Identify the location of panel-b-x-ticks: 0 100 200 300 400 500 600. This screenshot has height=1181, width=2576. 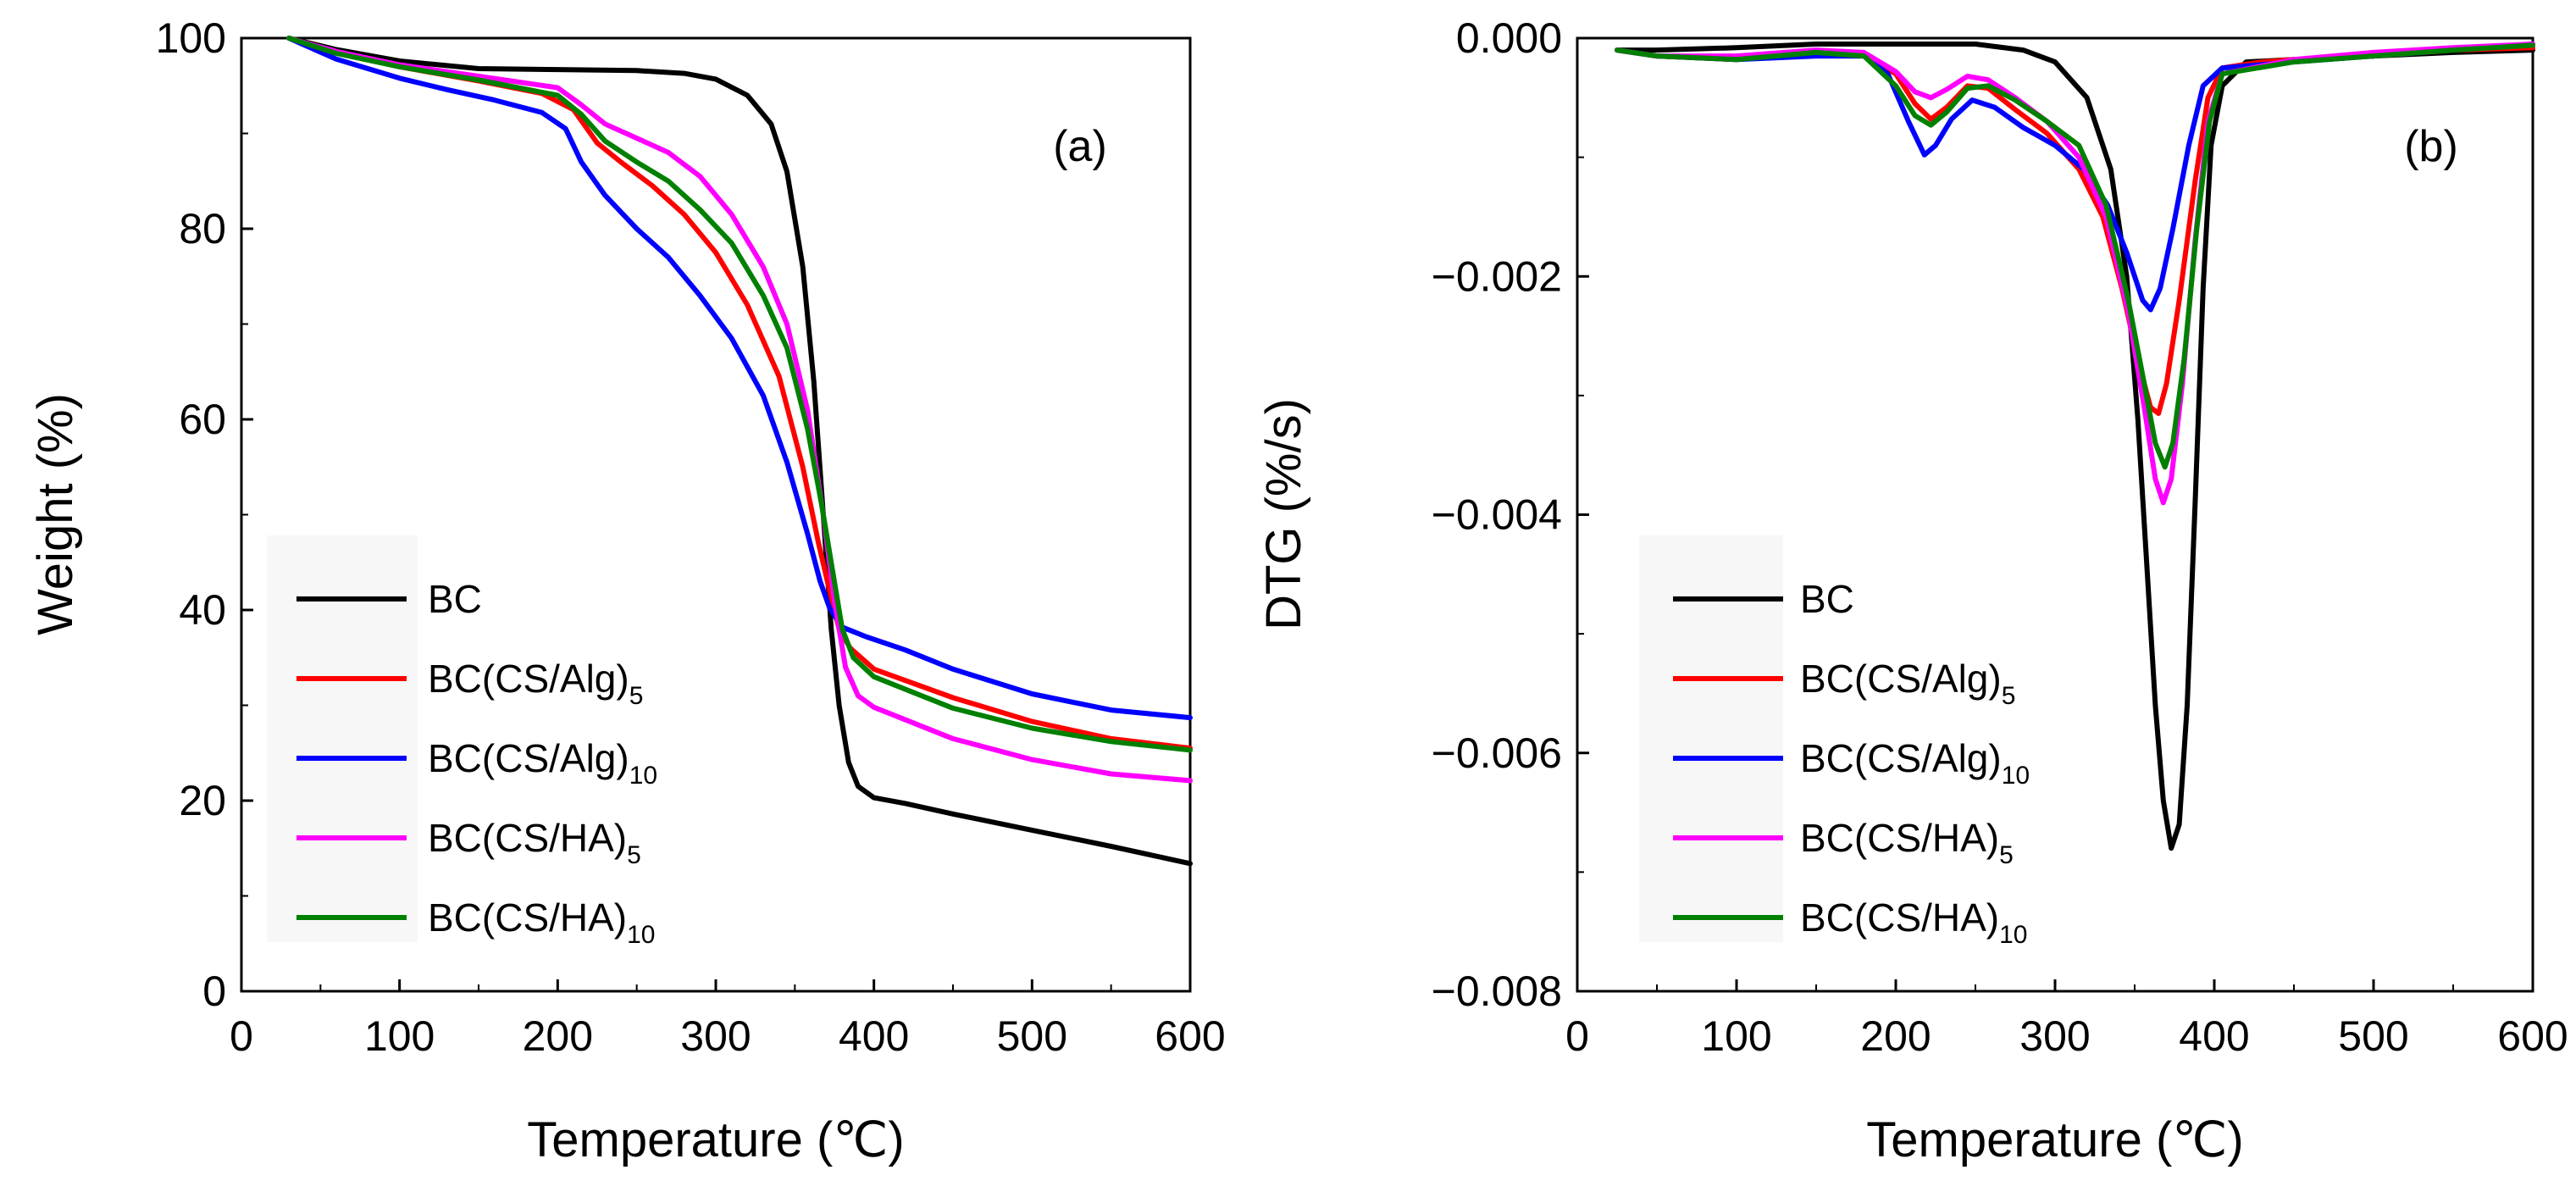
(2066, 1019).